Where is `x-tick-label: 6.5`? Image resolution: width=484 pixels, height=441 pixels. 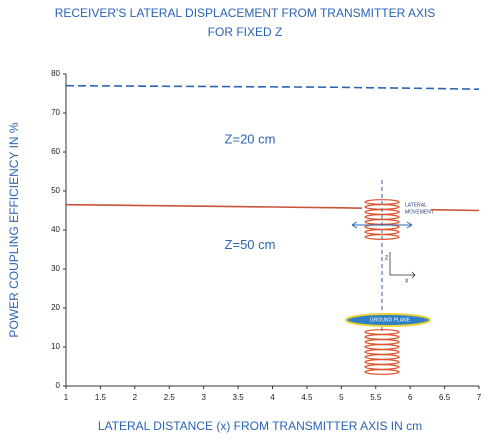
x-tick-label: 6.5 is located at coordinates (445, 397).